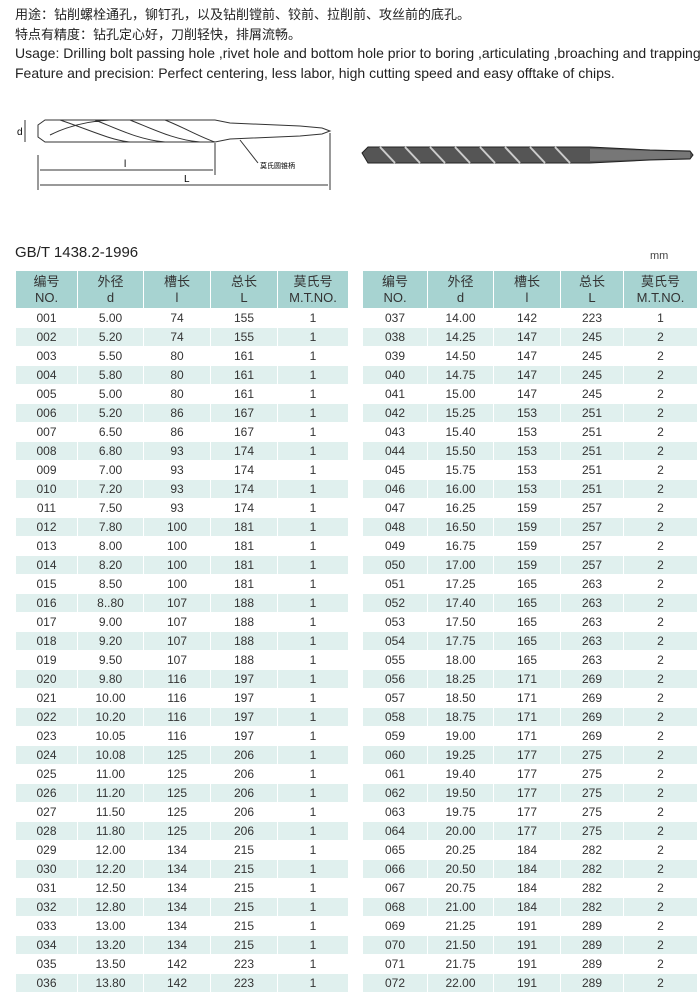  What do you see at coordinates (591, 281) in the screenshot?
I see `header-text: 总长` at bounding box center [591, 281].